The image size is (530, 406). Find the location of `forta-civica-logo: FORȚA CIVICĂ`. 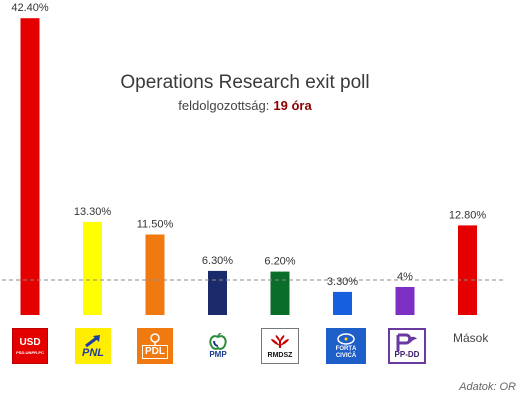

forta-civica-logo: FORȚA CIVICĂ is located at coordinates (346, 346).